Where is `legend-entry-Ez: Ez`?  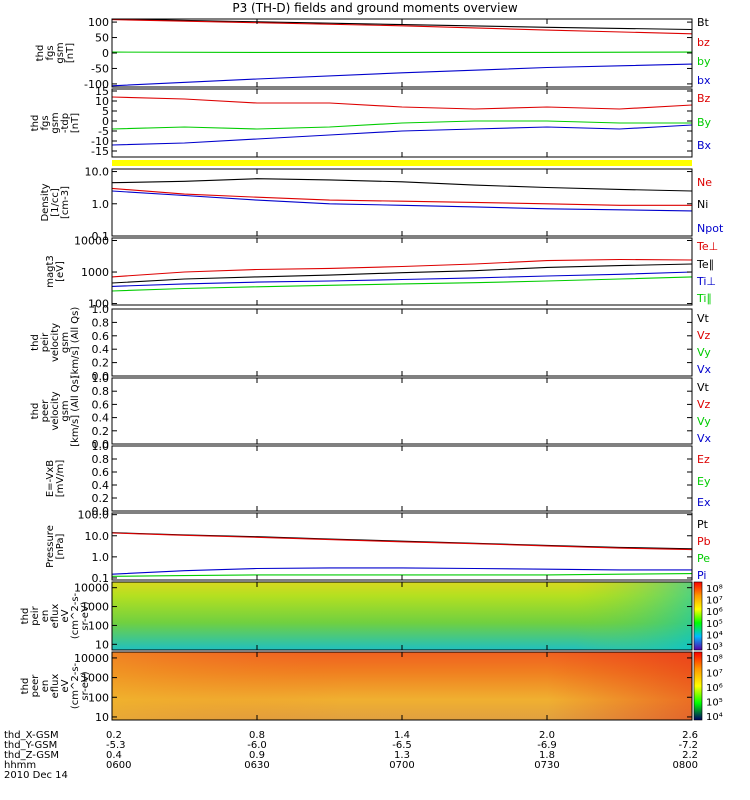
legend-entry-Ez: Ez is located at coordinates (703, 459).